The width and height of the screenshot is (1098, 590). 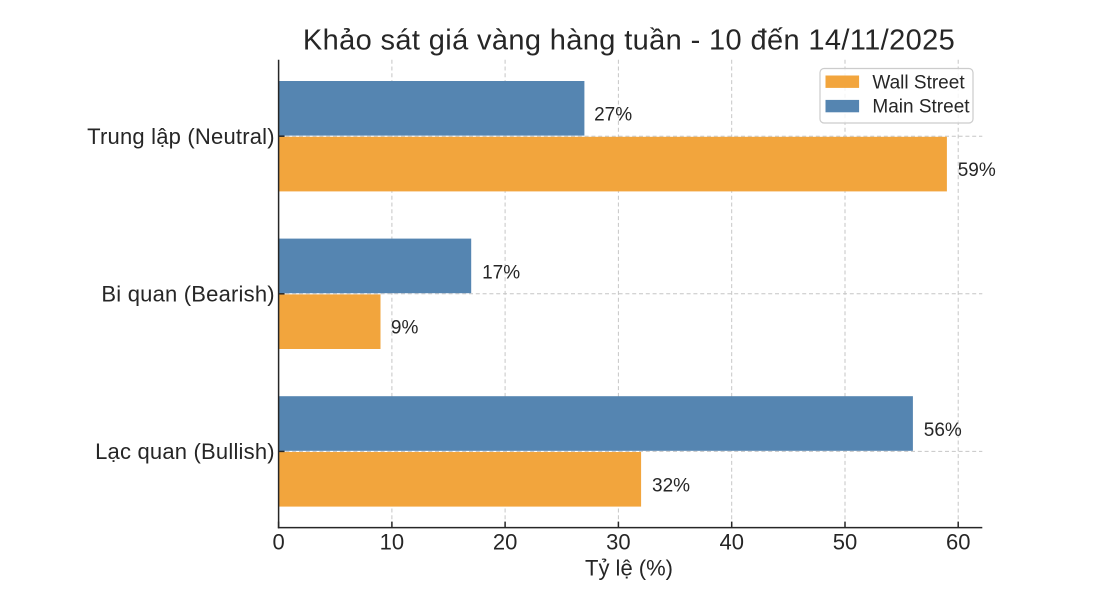 What do you see at coordinates (918, 82) in the screenshot?
I see `svg-text: Wall Street` at bounding box center [918, 82].